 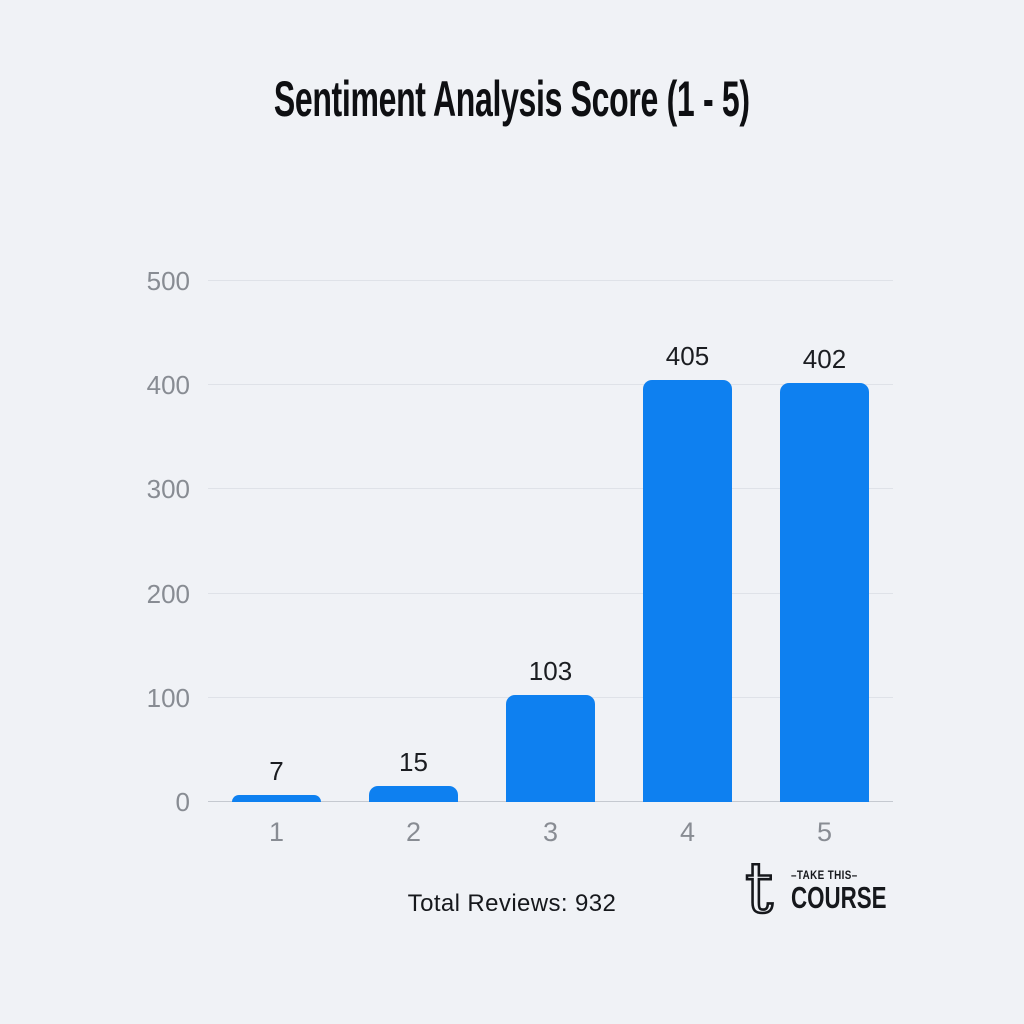 I want to click on bar-value-label-4: 405, so click(x=687, y=356).